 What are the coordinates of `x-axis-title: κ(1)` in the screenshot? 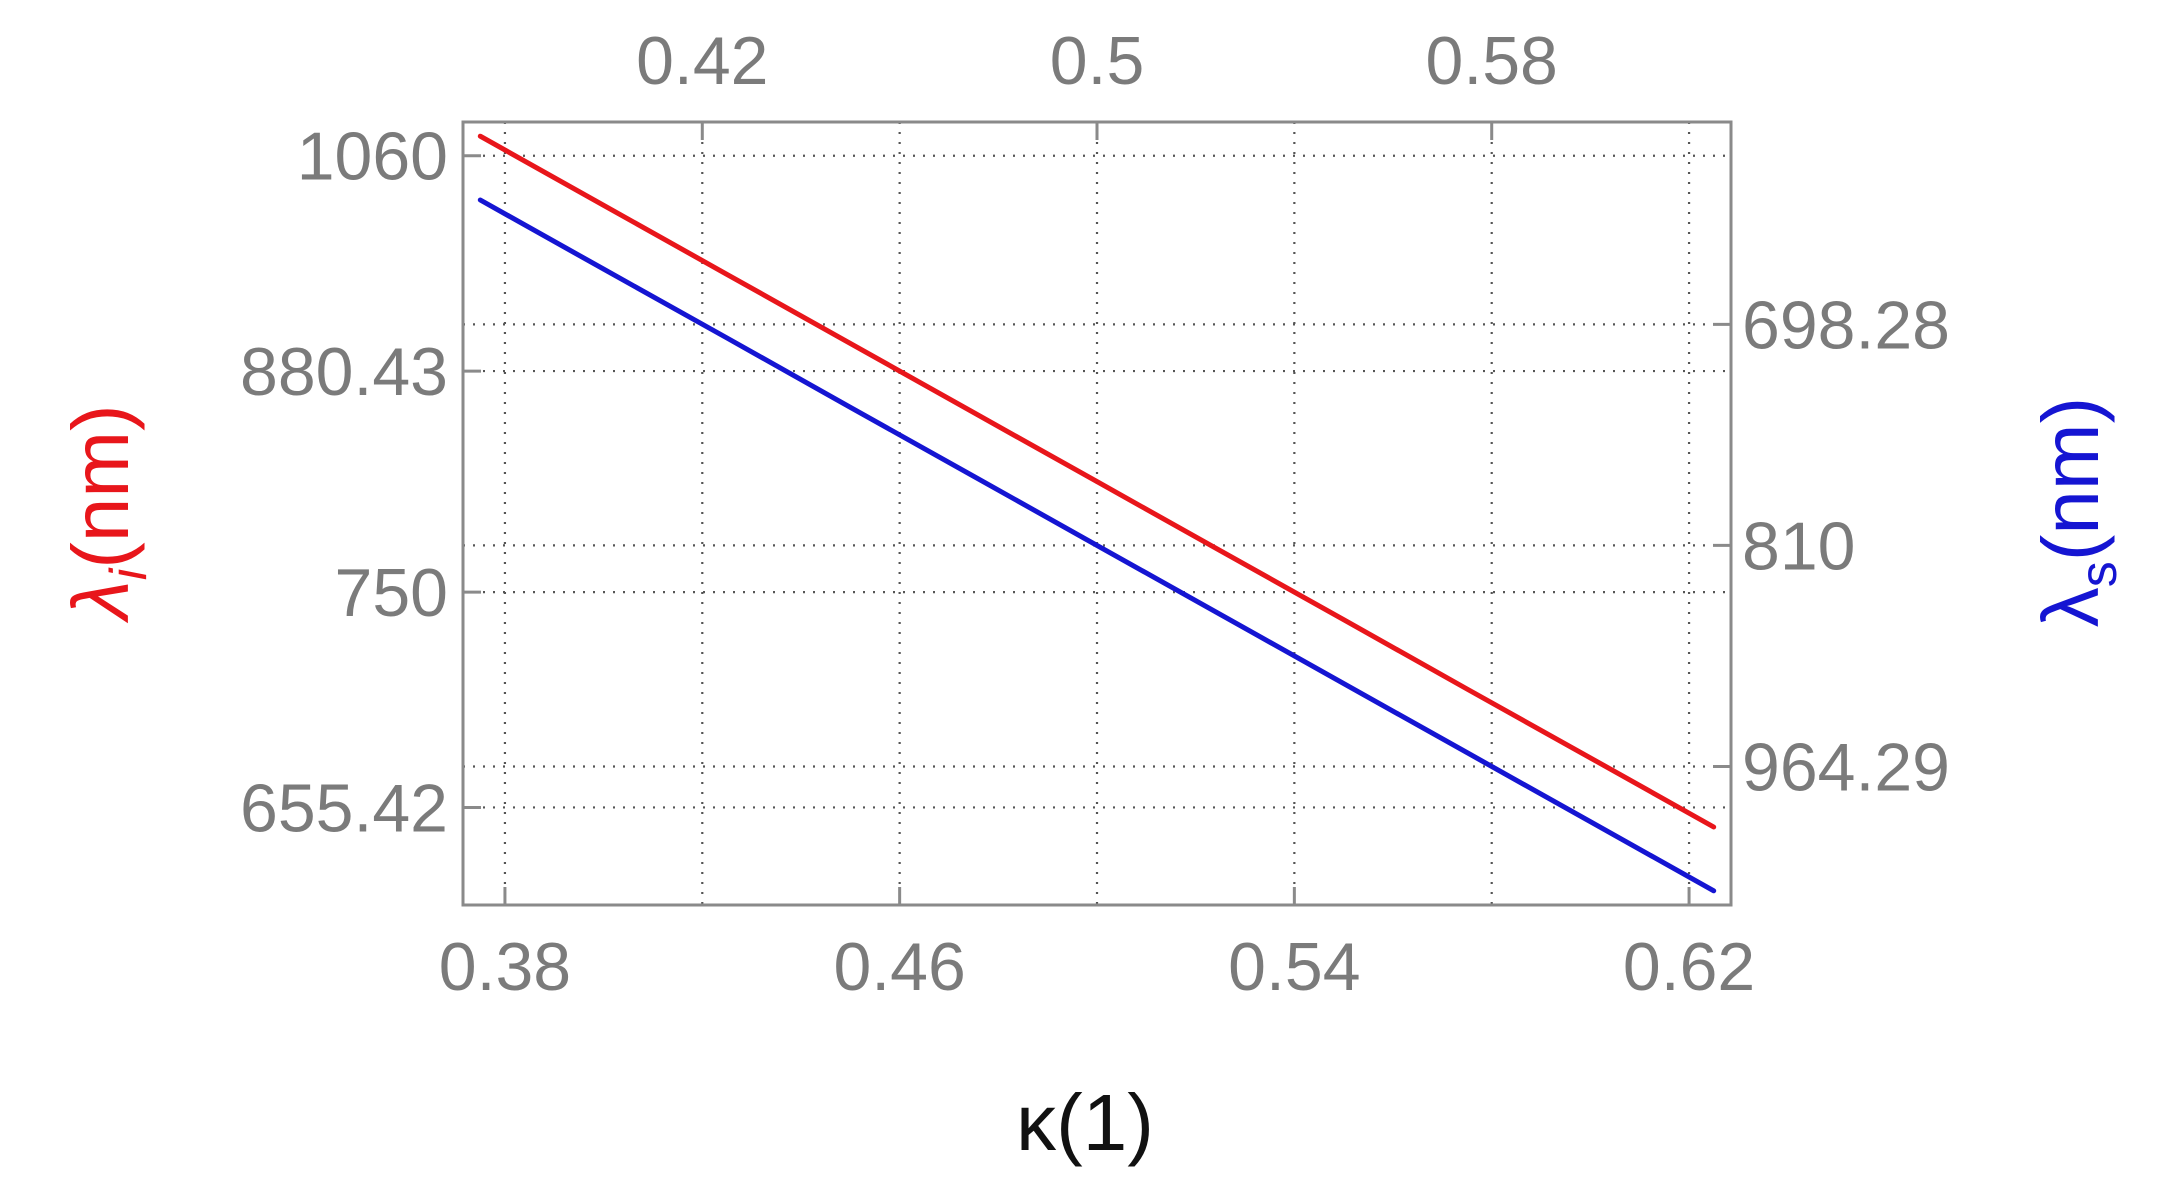 It's located at (1085, 1122).